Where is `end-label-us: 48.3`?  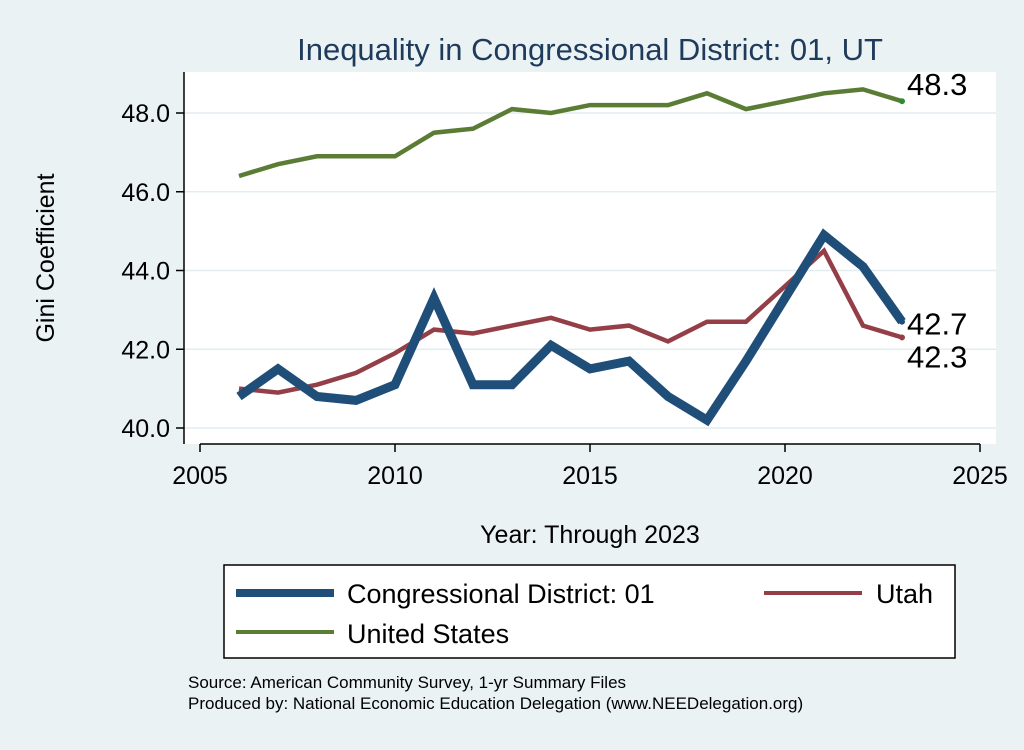
end-label-us: 48.3 is located at coordinates (937, 84).